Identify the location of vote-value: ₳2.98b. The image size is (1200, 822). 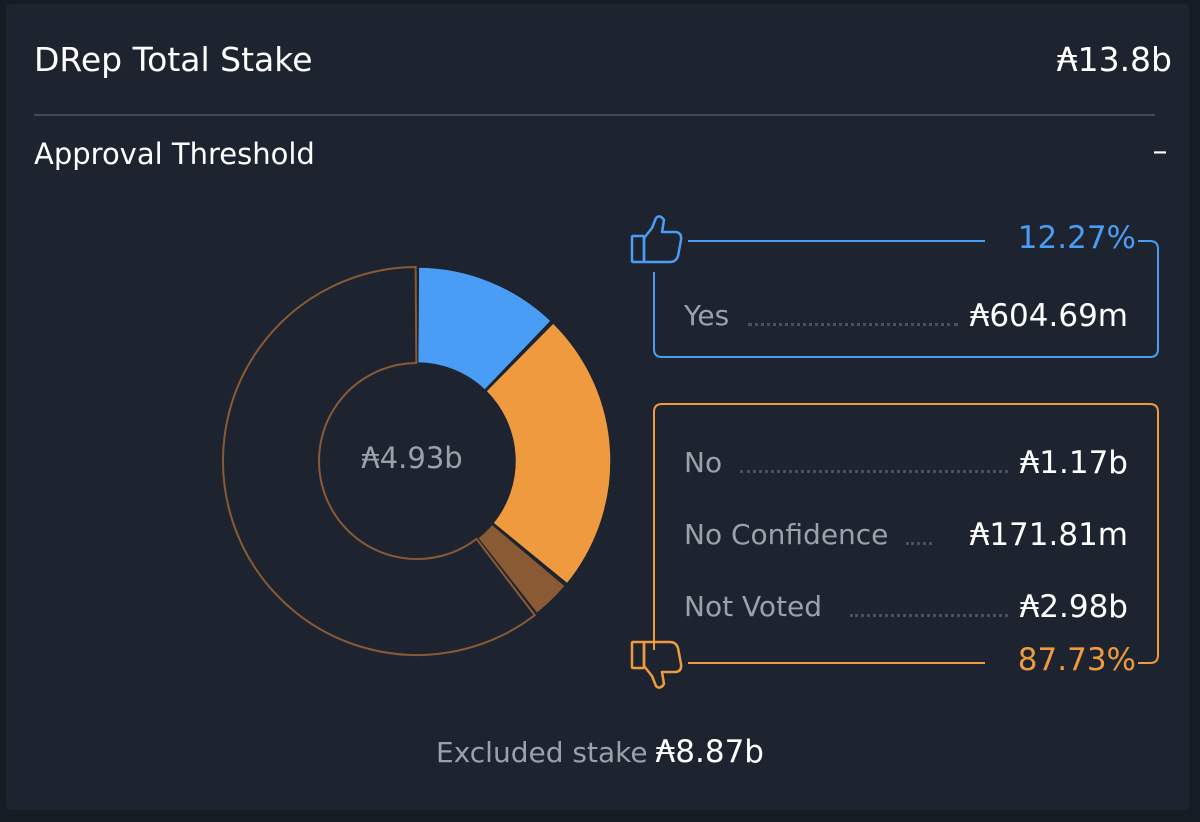
(1069, 607).